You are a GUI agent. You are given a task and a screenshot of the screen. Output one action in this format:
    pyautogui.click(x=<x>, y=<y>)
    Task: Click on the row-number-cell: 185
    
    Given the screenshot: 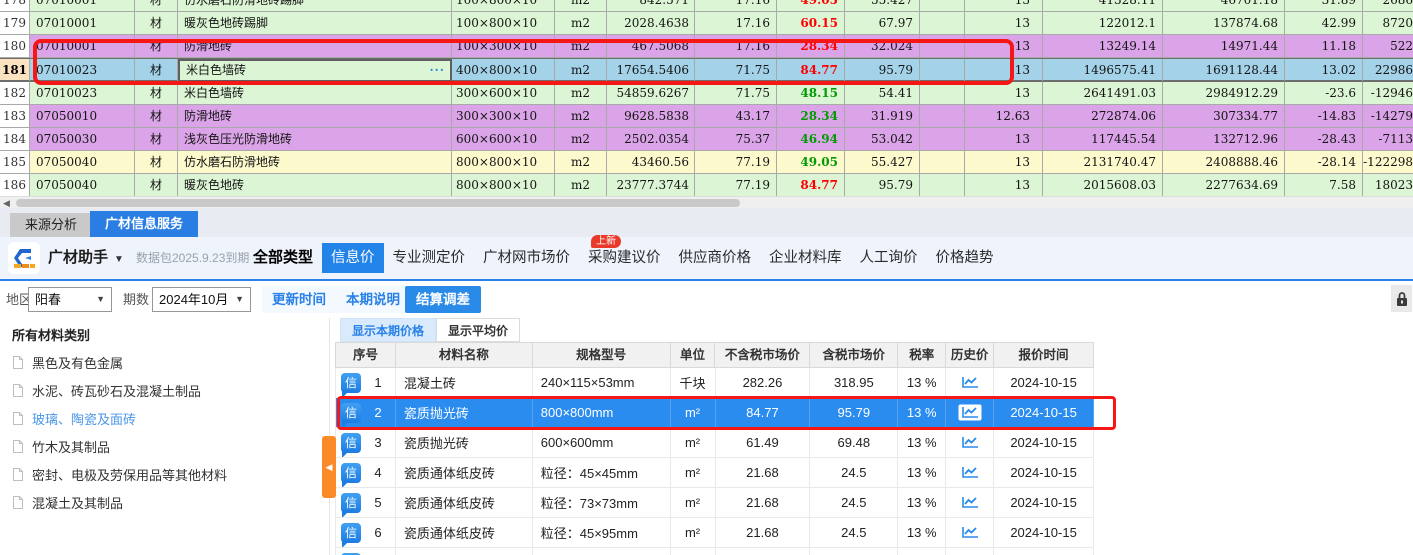 What is the action you would take?
    pyautogui.click(x=15, y=162)
    